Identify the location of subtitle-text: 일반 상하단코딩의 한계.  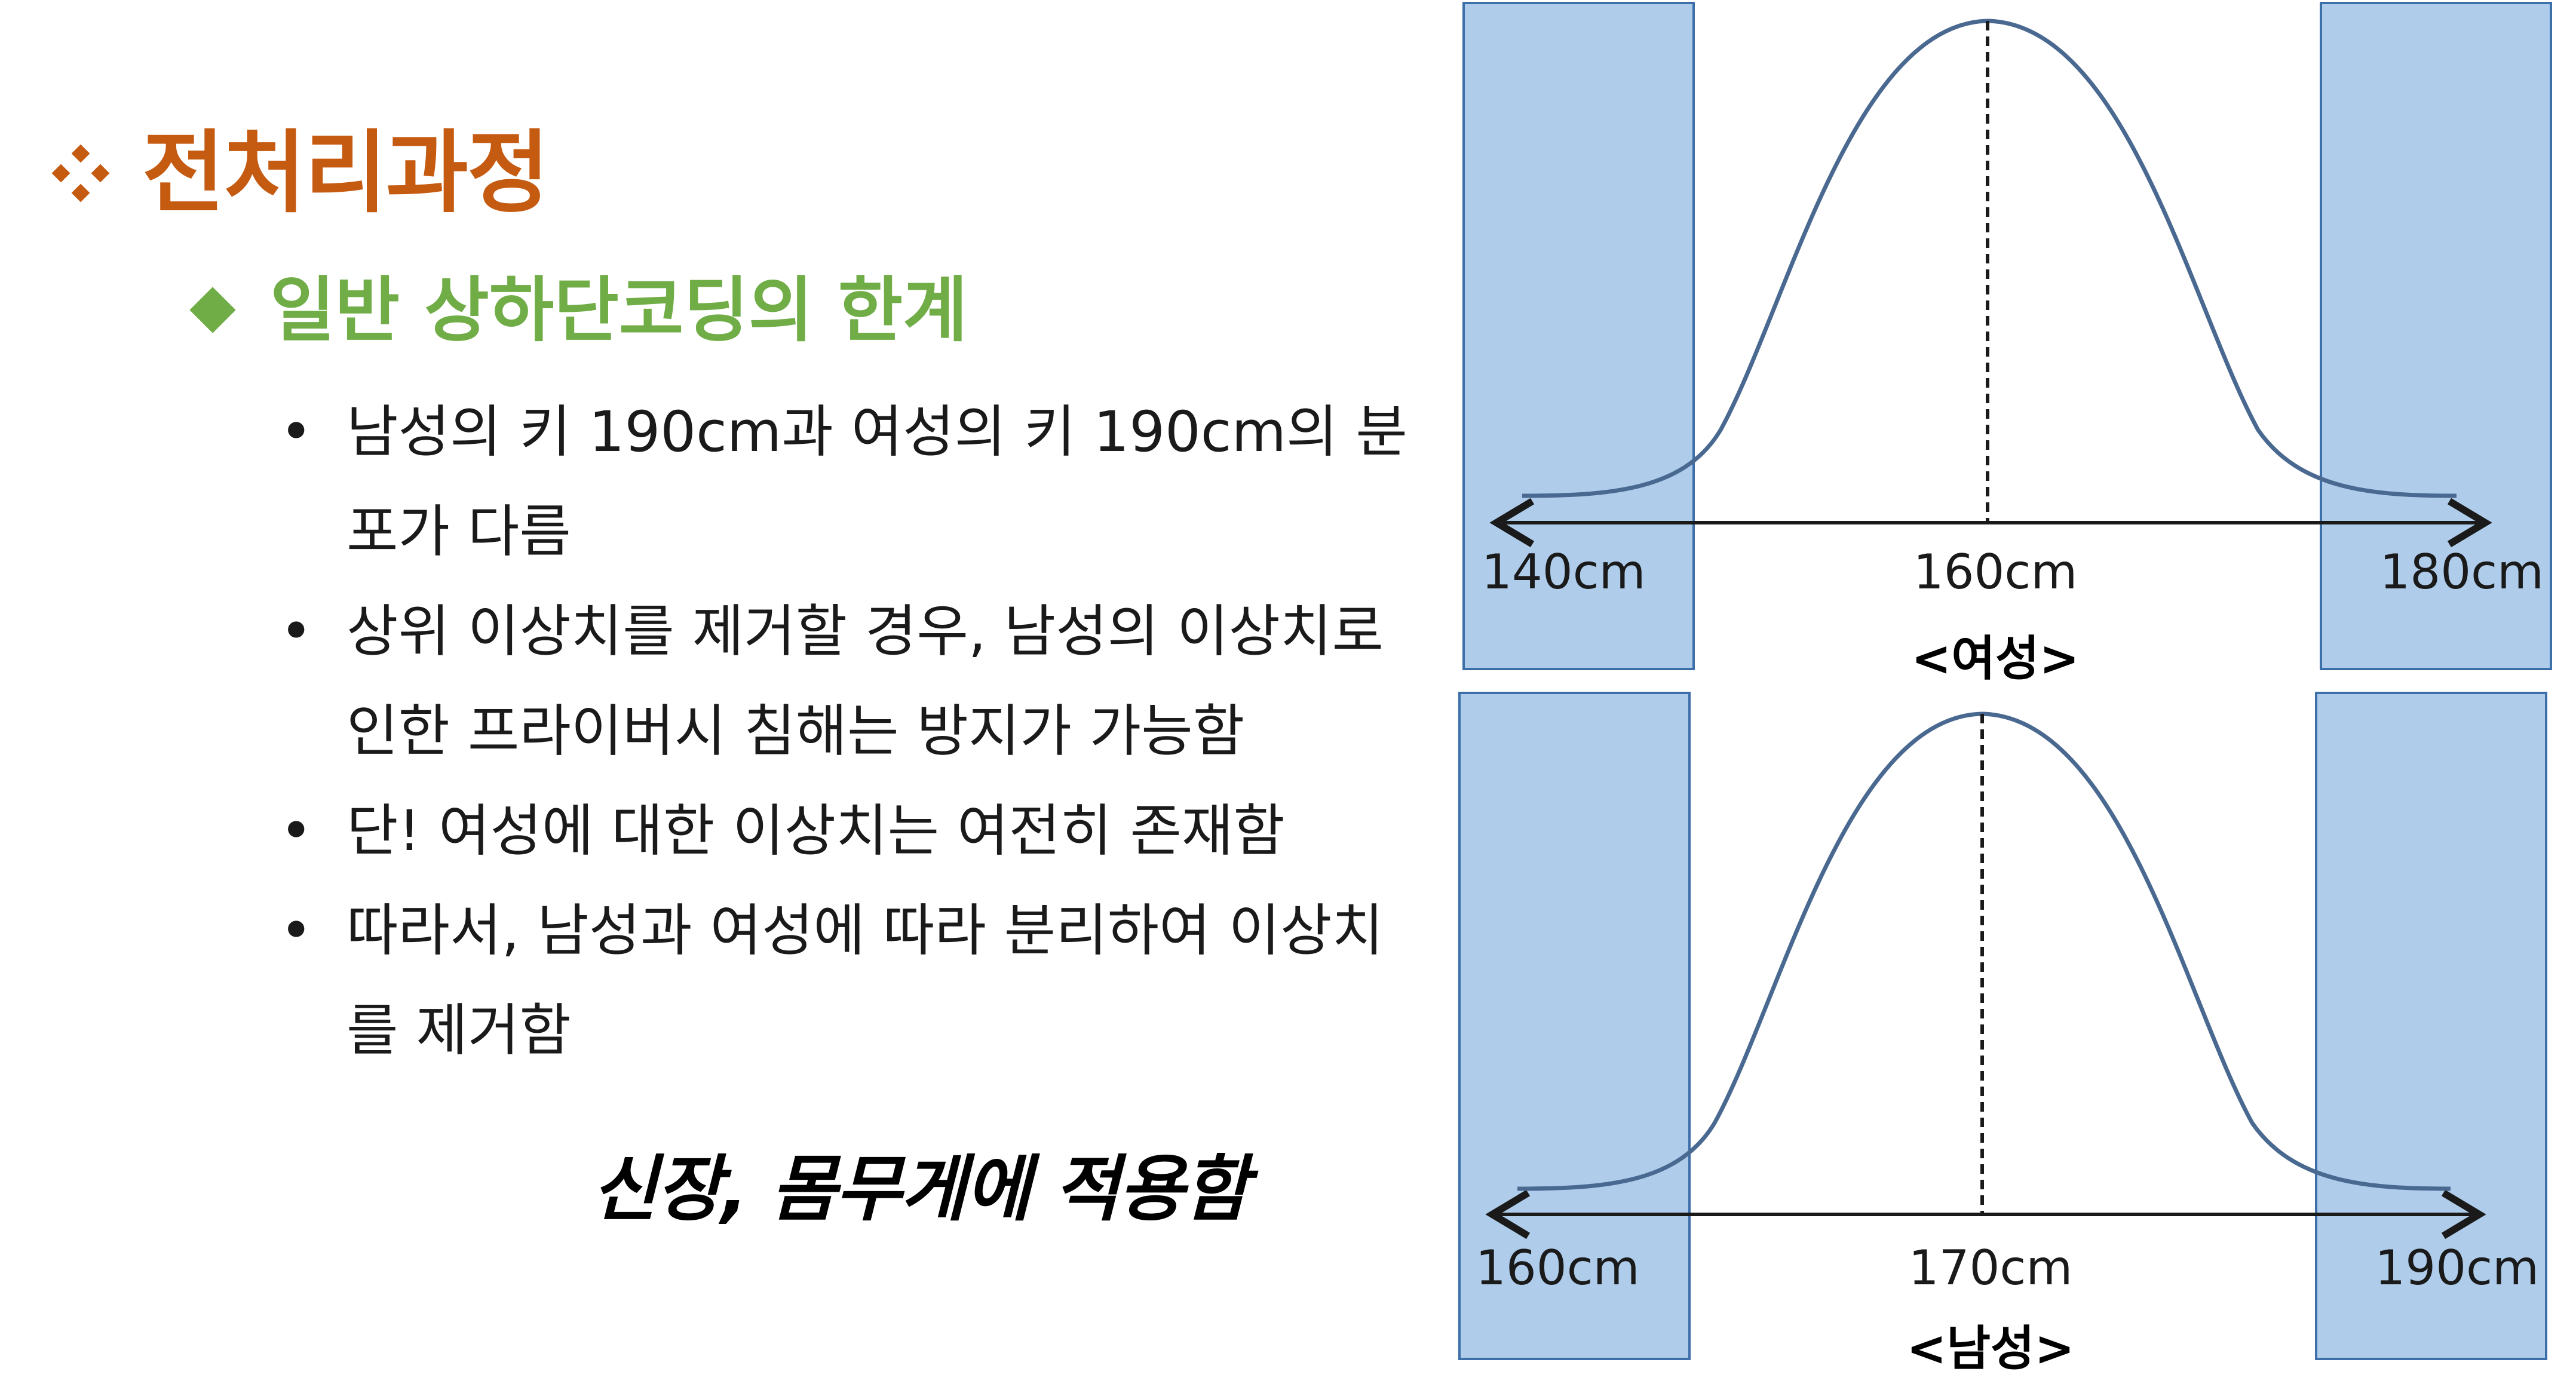
(619, 310).